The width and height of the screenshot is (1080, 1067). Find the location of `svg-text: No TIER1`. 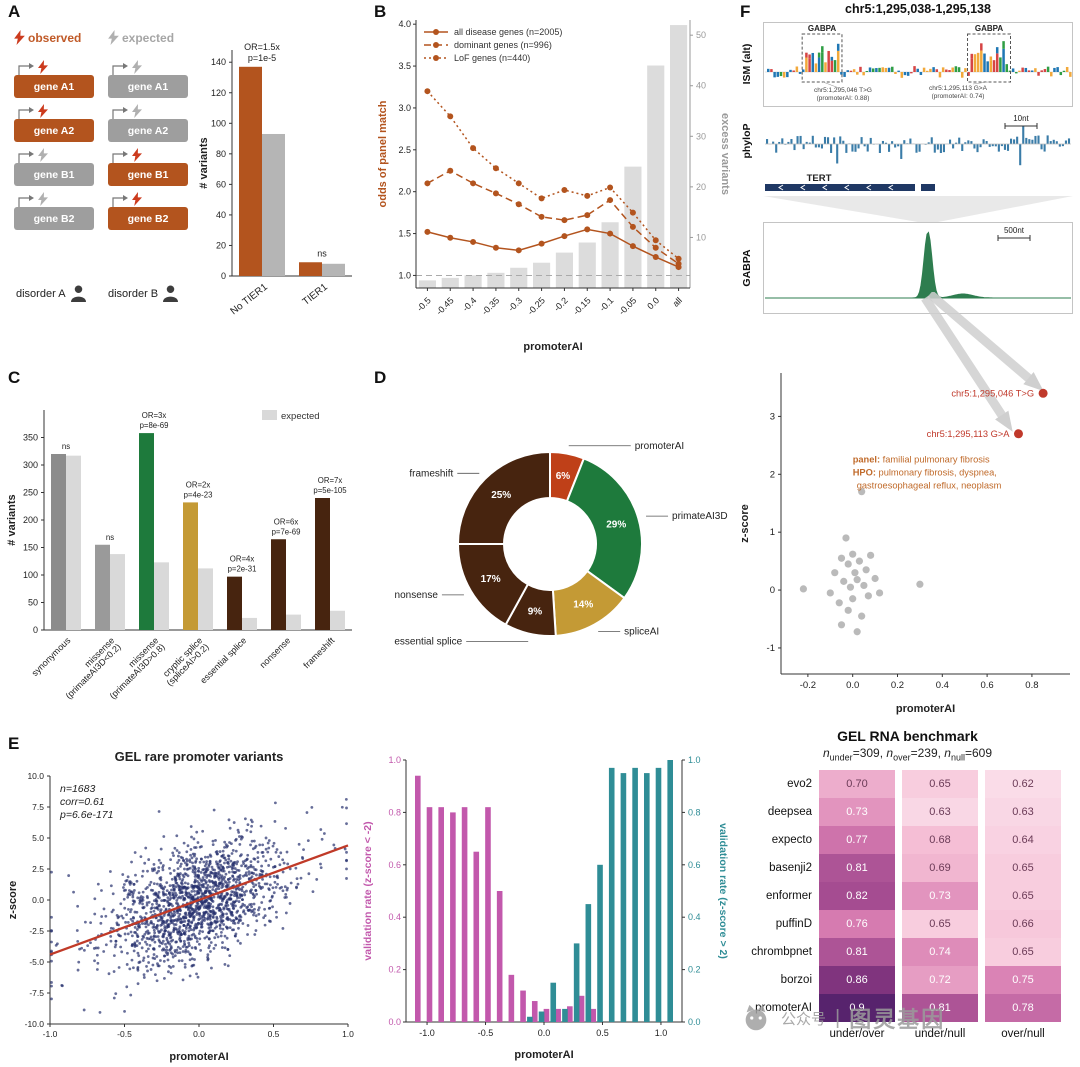

svg-text: No TIER1 is located at coordinates (250, 299).